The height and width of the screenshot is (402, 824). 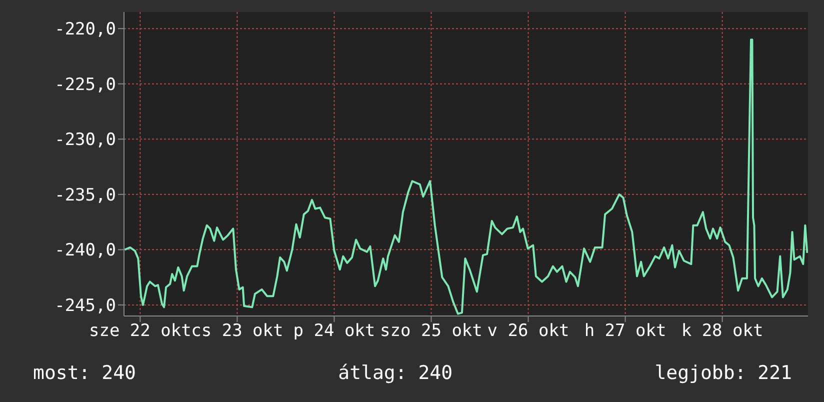 What do you see at coordinates (625, 331) in the screenshot?
I see `x-tick-label: h 27 okt` at bounding box center [625, 331].